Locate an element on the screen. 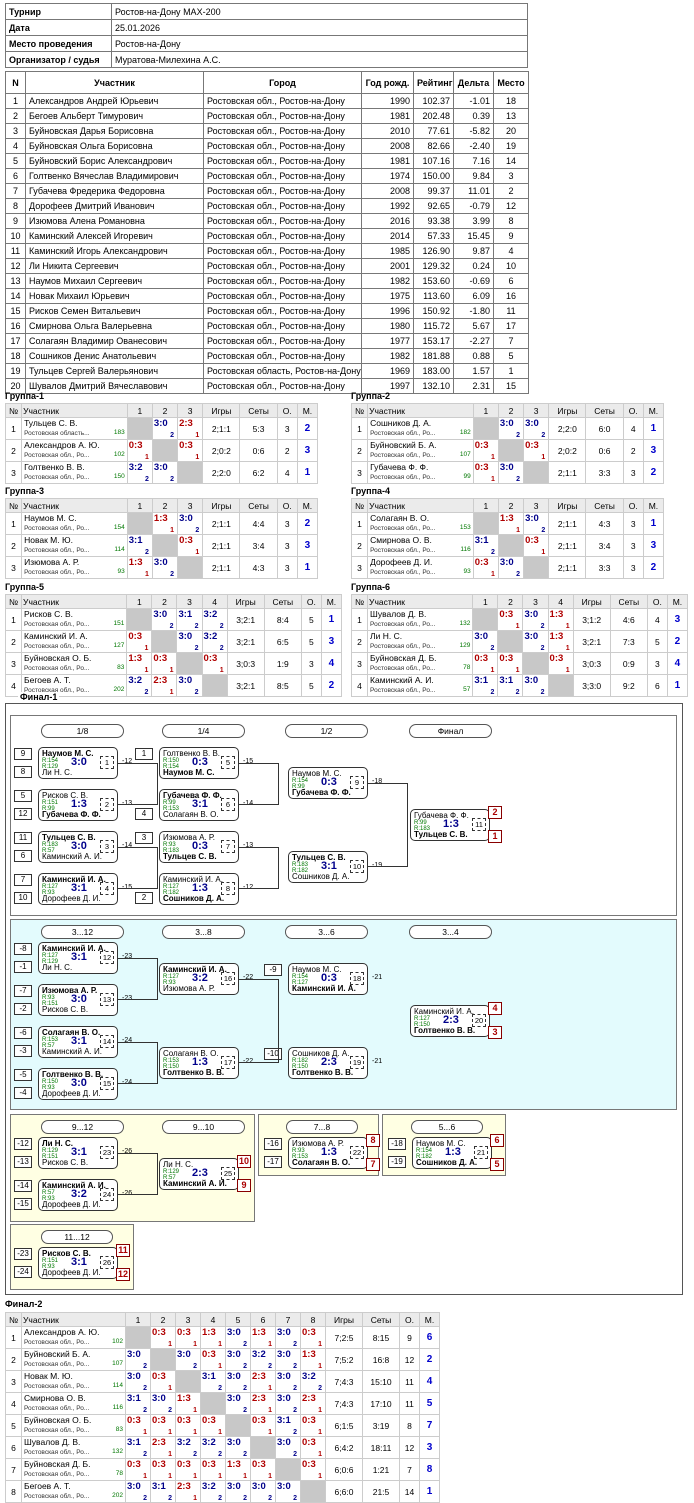 The image size is (694, 1503). score-value: 3:0 2 is located at coordinates (287, 1337).